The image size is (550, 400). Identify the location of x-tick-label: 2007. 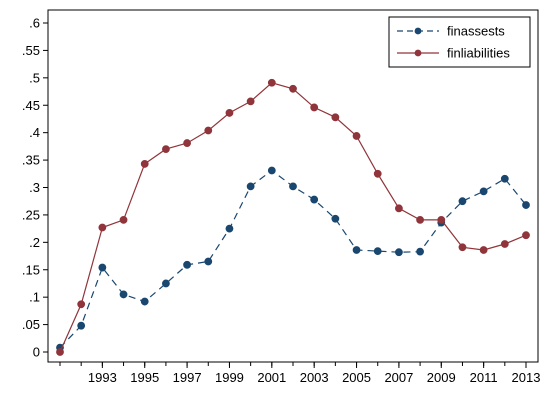
(398, 377).